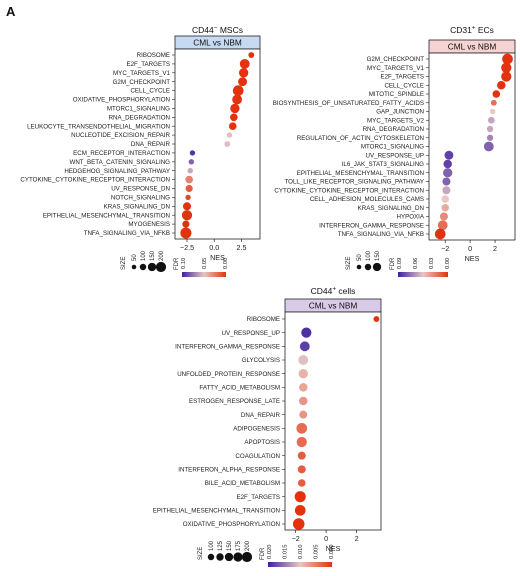 The width and height of the screenshot is (520, 576). I want to click on chart-title-rest: cells, so click(345, 291).